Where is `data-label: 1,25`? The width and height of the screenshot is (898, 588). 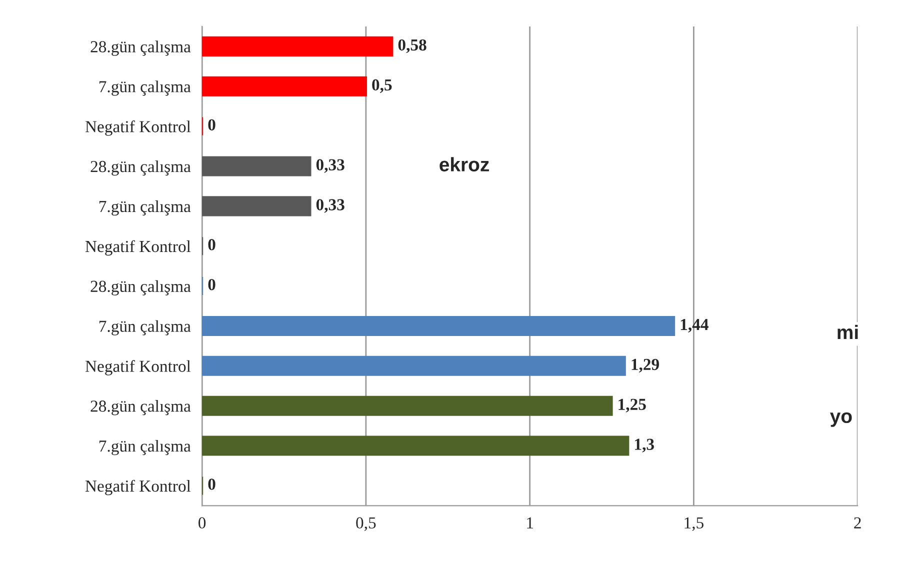
data-label: 1,25 is located at coordinates (632, 405).